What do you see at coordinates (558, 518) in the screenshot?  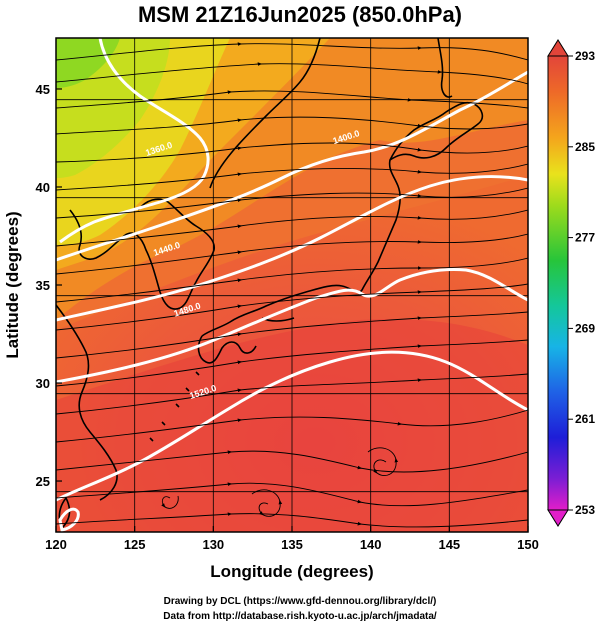 I see `colorbar-bottom-arrow` at bounding box center [558, 518].